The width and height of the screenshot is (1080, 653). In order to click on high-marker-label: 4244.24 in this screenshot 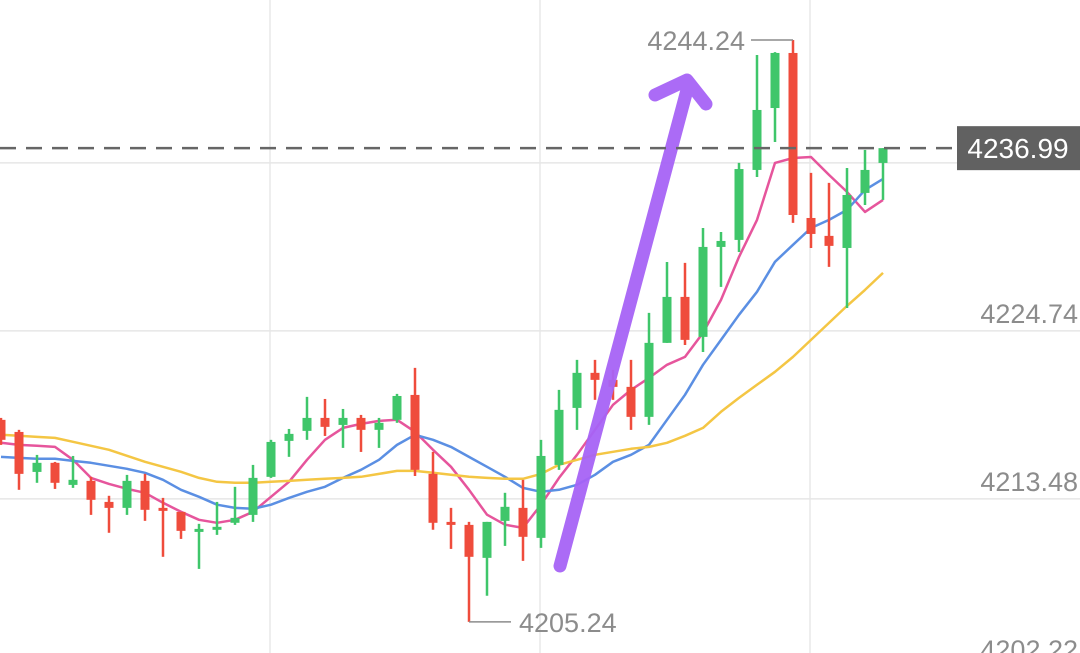, I will do `click(696, 41)`.